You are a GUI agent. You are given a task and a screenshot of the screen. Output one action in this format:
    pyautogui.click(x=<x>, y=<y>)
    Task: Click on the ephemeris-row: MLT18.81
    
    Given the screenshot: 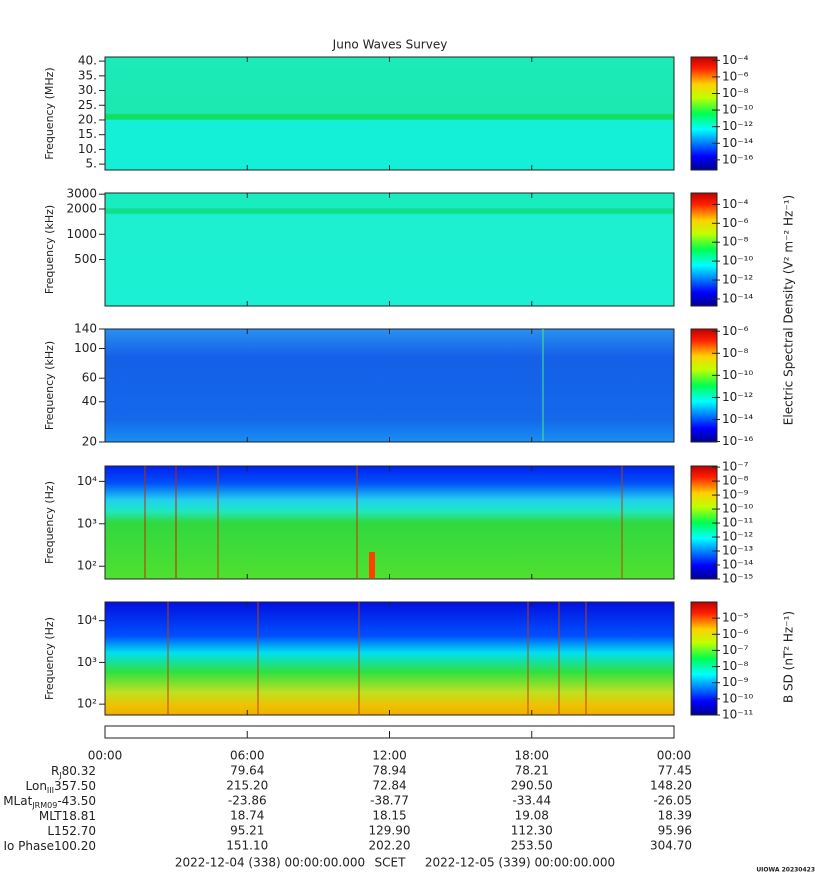 What is the action you would take?
    pyautogui.click(x=67, y=816)
    